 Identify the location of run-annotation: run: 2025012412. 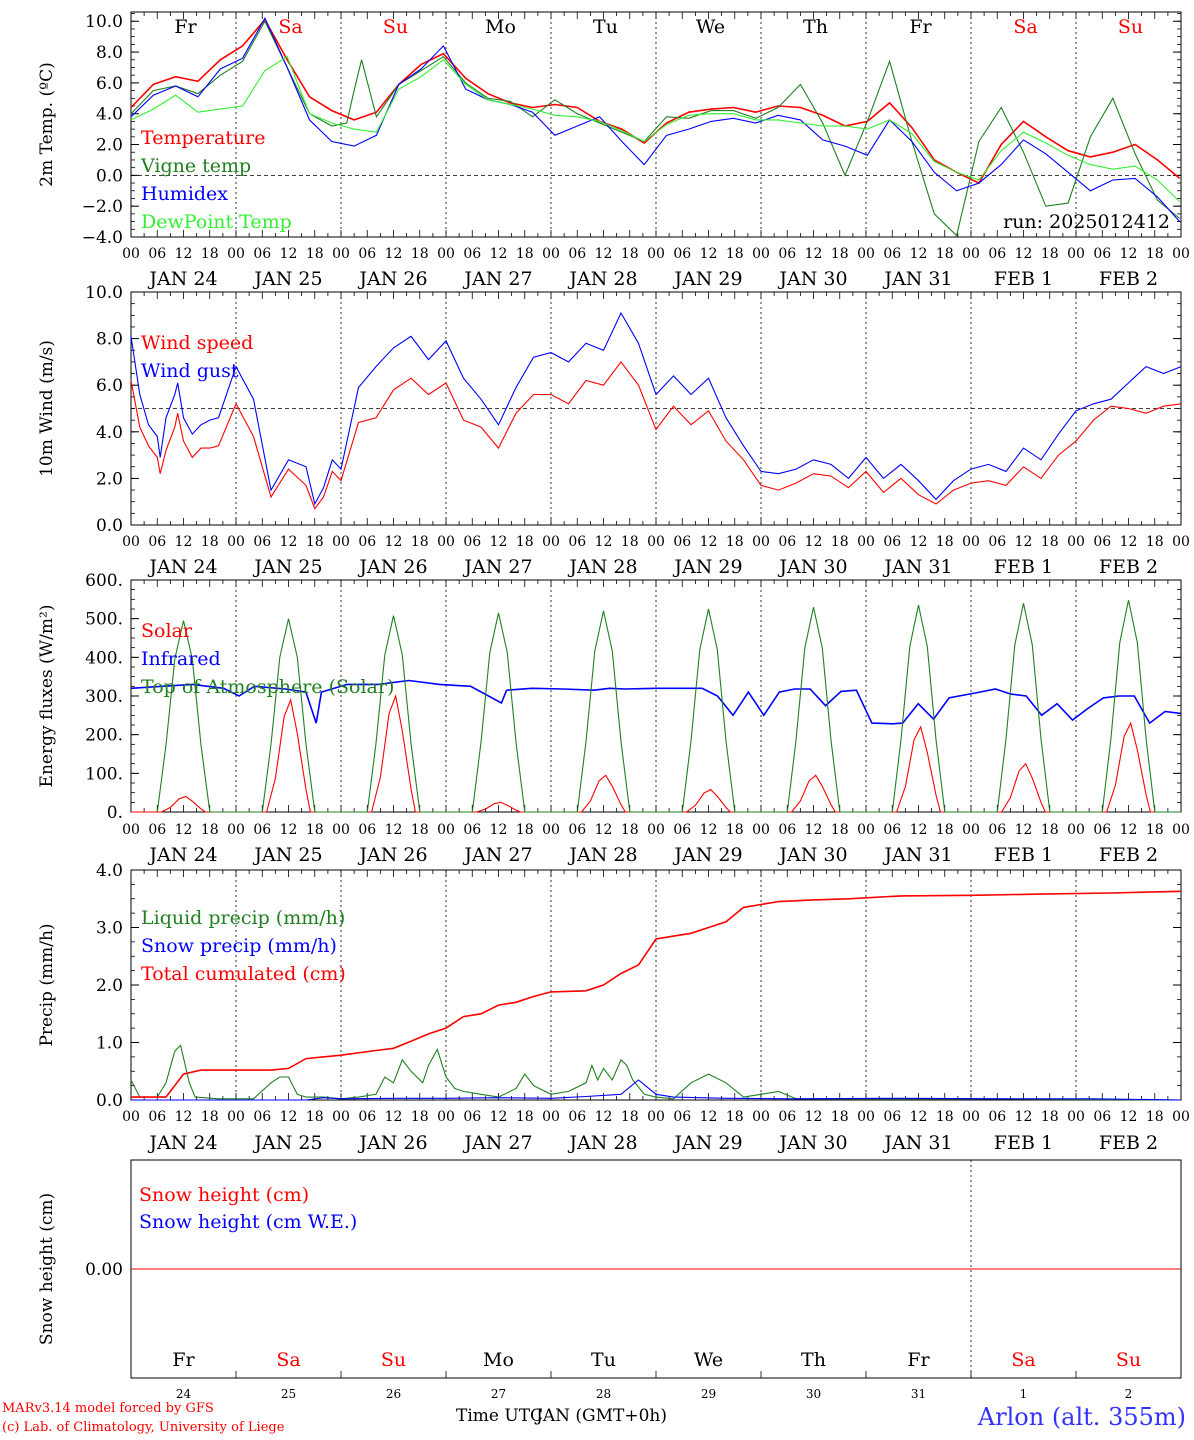
(1086, 222).